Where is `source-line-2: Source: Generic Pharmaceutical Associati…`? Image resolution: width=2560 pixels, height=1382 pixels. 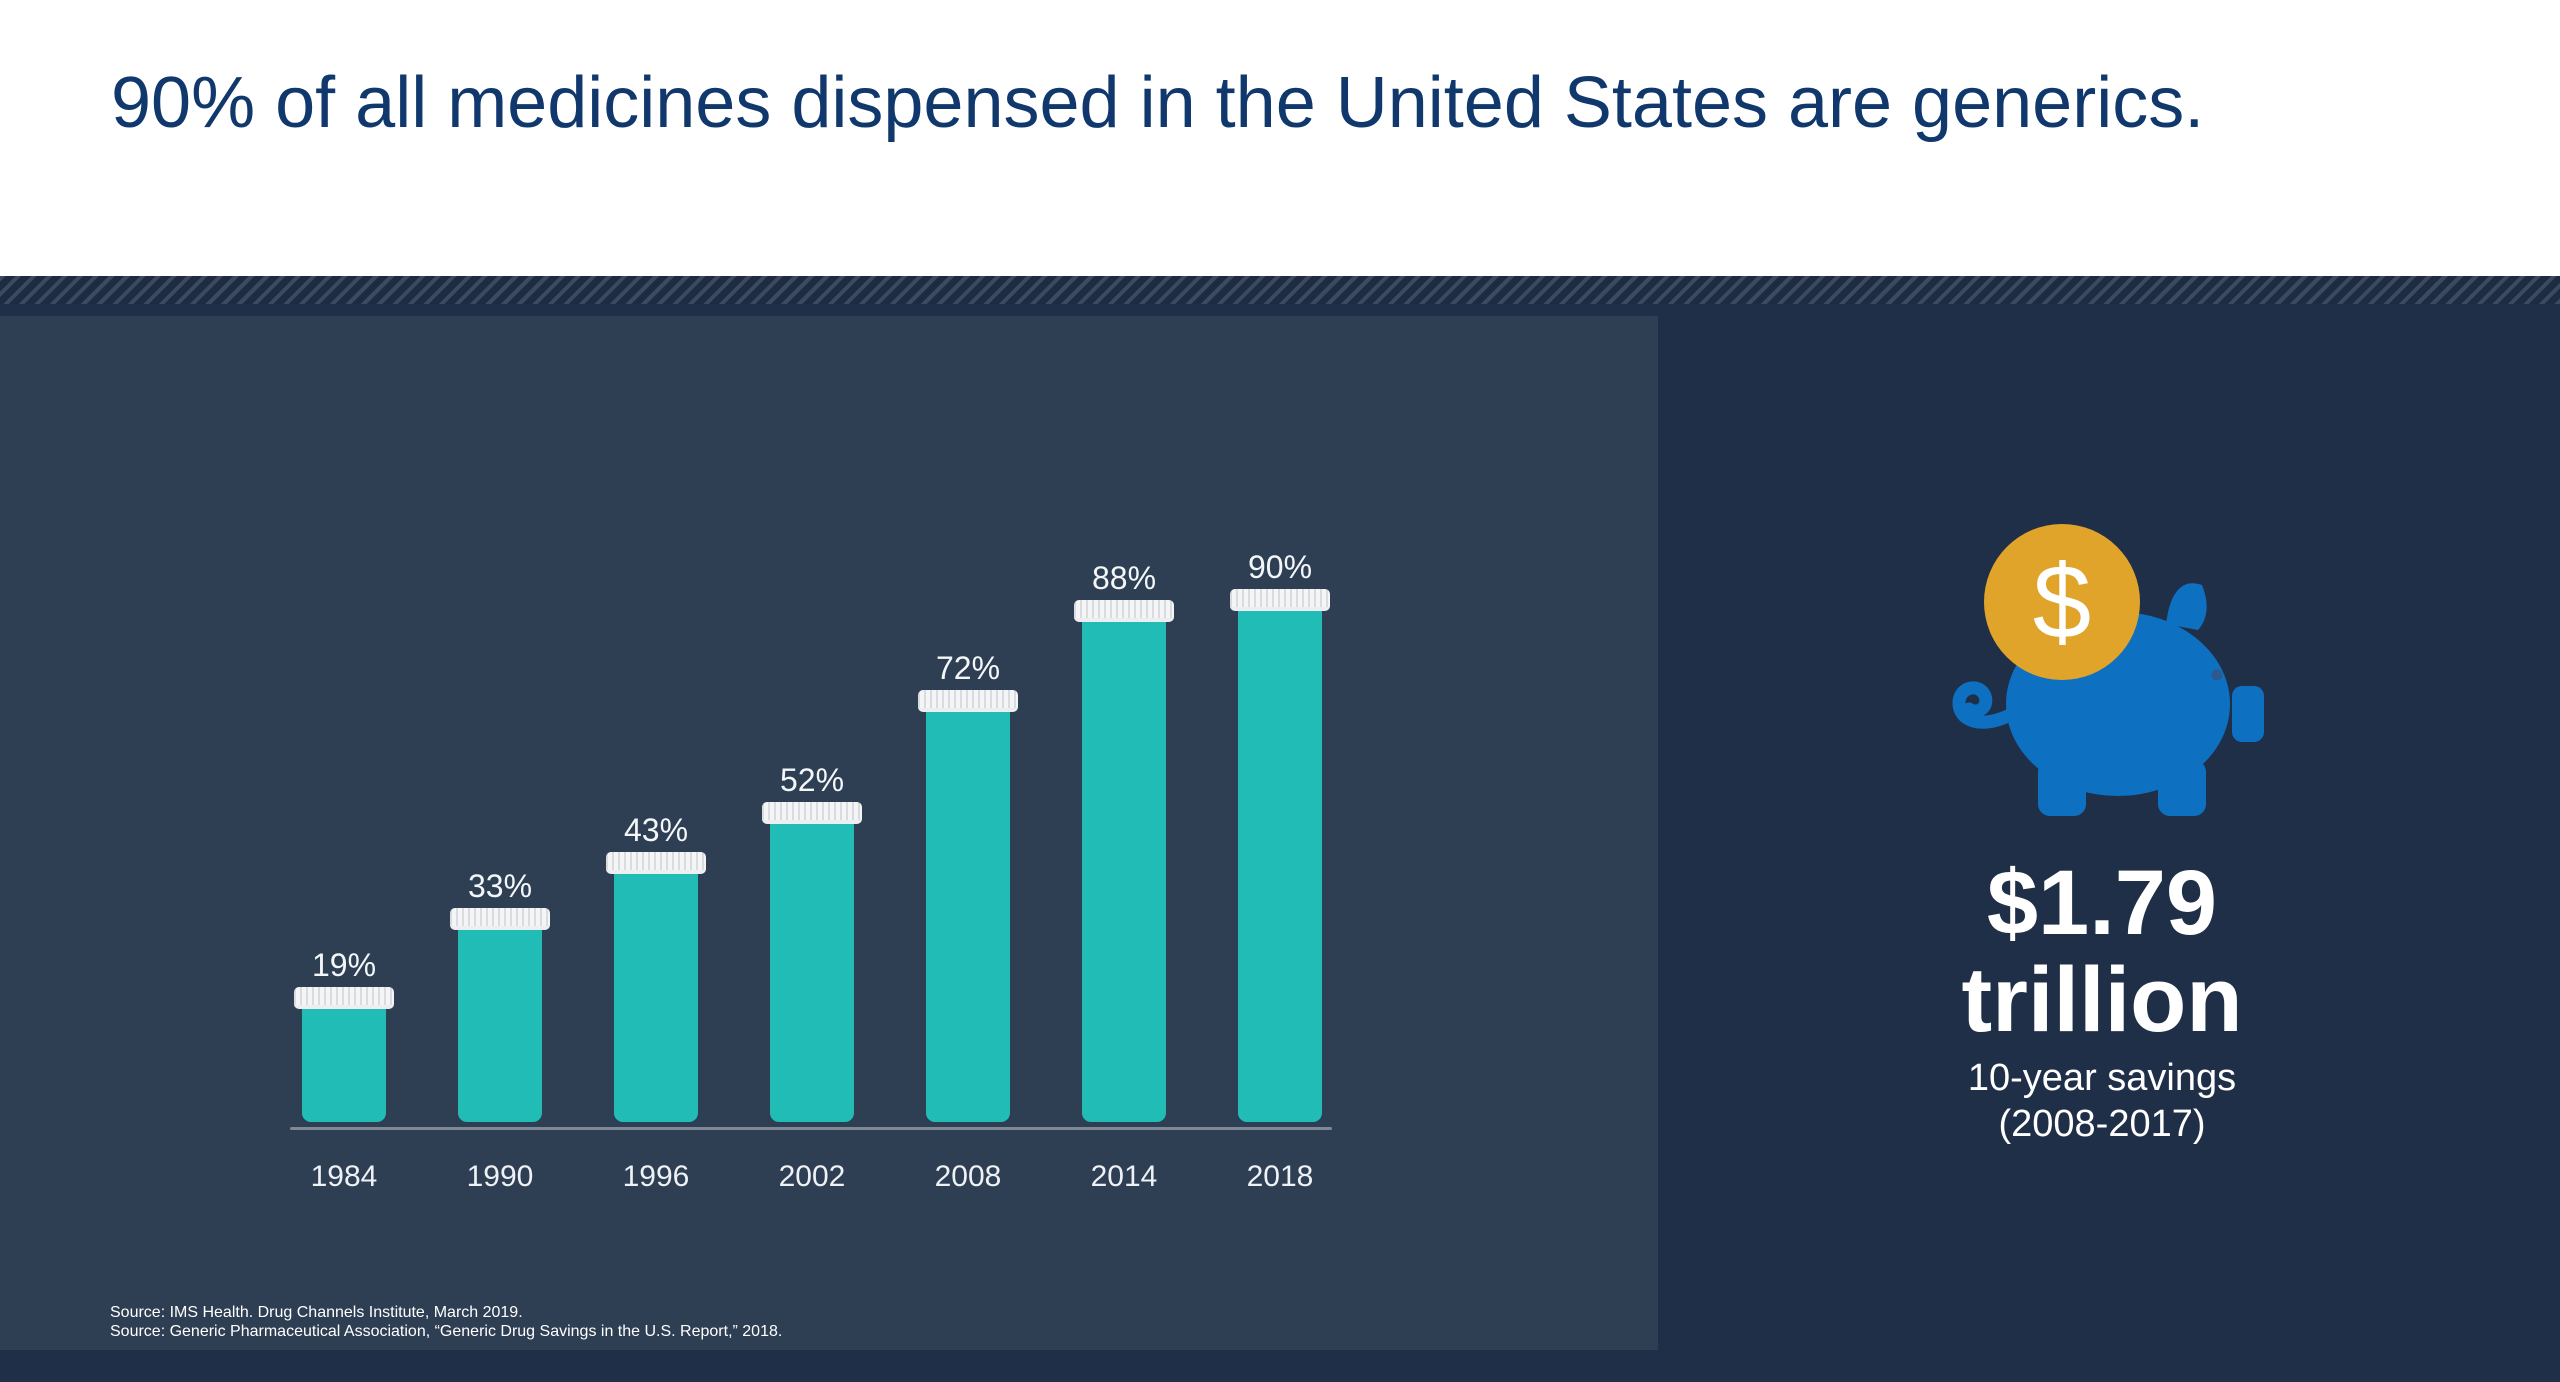 source-line-2: Source: Generic Pharmaceutical Associati… is located at coordinates (446, 1331).